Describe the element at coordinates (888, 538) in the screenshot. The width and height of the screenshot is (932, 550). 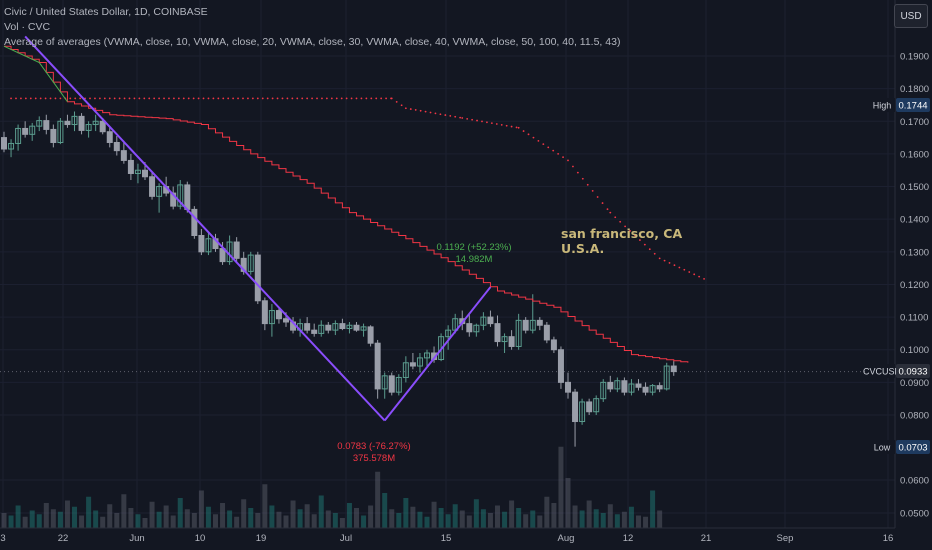
I see `time-tick-label: 16` at that location.